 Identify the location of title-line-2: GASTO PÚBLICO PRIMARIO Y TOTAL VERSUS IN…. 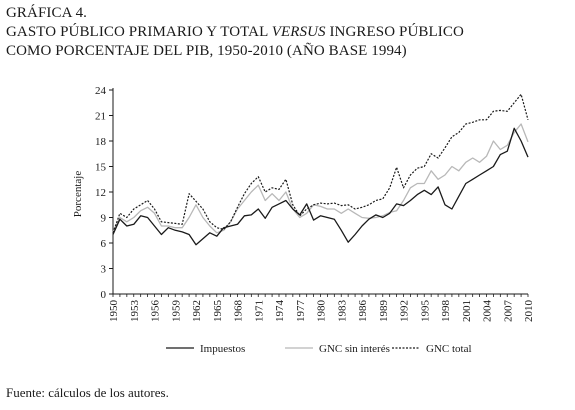
(235, 32).